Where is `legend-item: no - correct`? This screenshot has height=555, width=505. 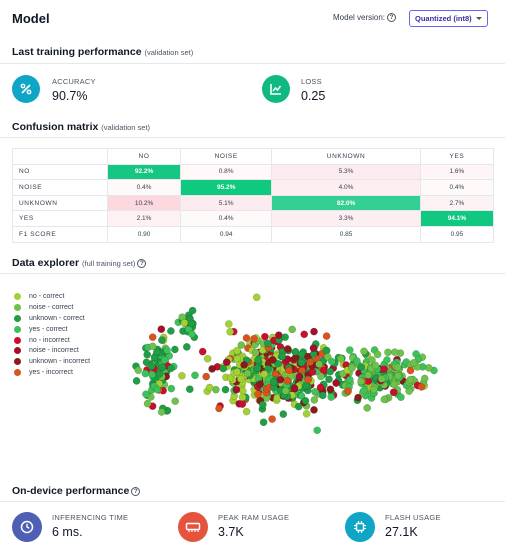
legend-item: no - correct is located at coordinates (52, 296).